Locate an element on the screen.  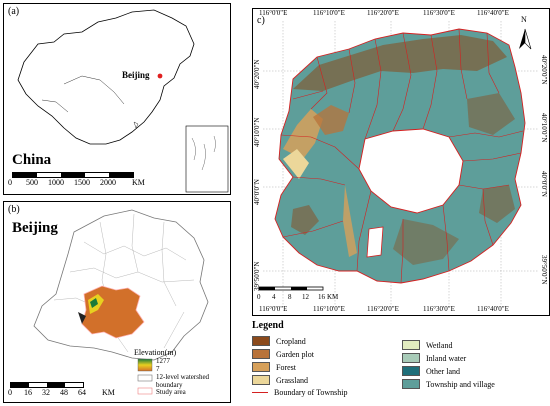
other-land-swatch is located at coordinates (411, 371).